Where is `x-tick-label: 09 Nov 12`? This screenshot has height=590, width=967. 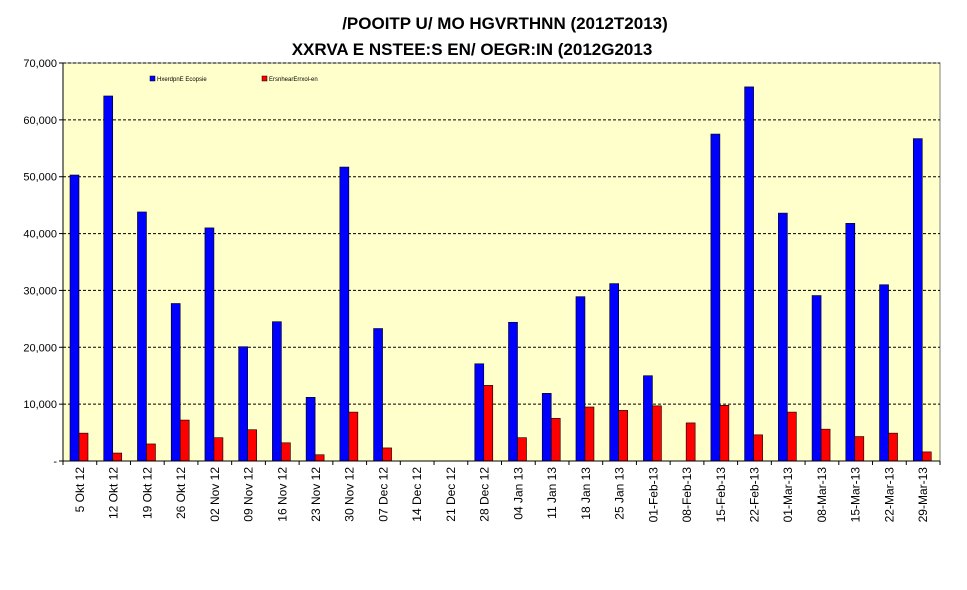 x-tick-label: 09 Nov 12 is located at coordinates (249, 494).